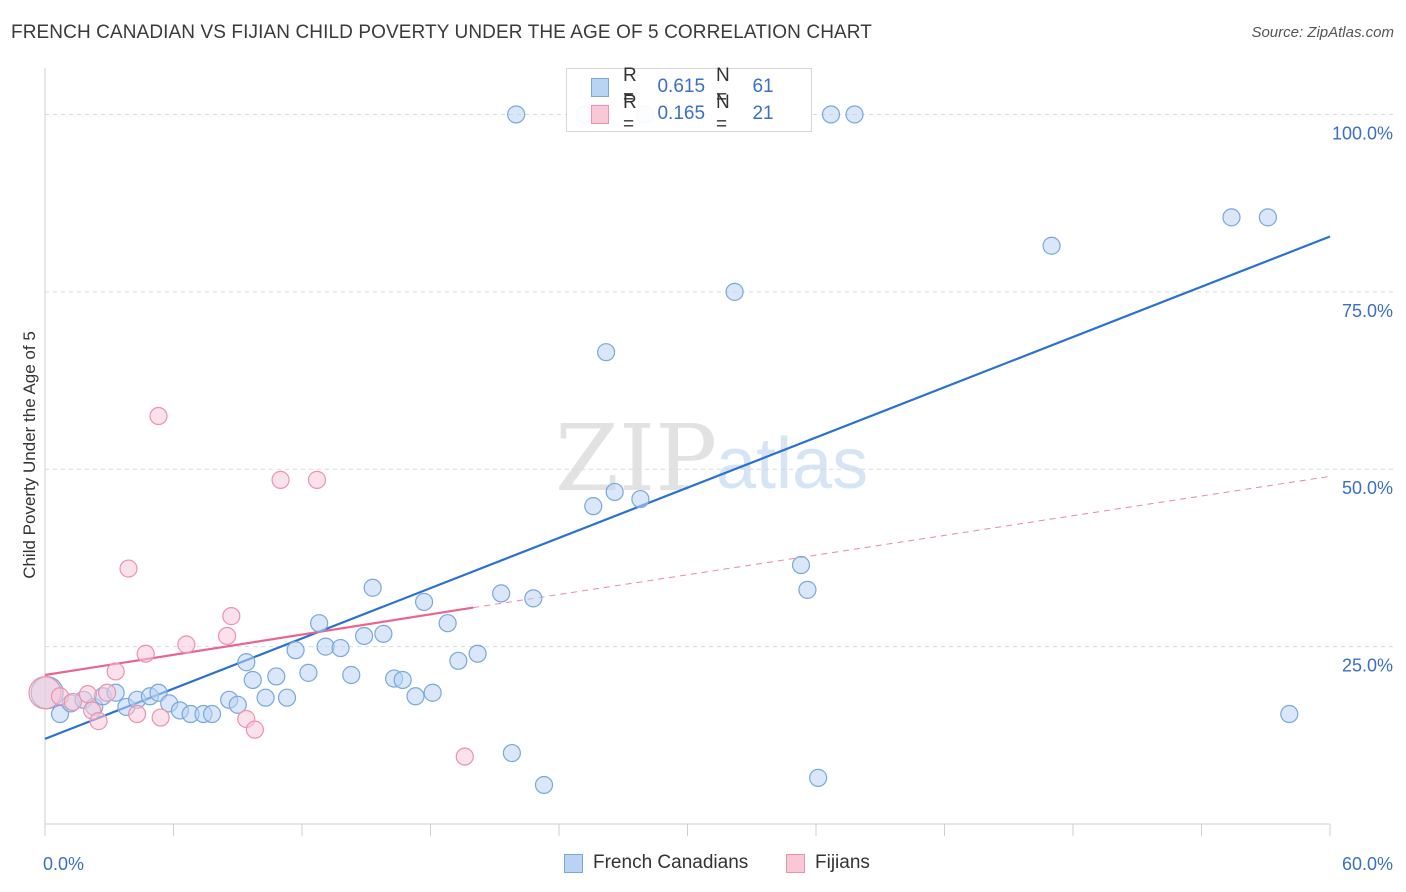  What do you see at coordinates (792, 464) in the screenshot?
I see `watermark-atlas: atlas` at bounding box center [792, 464].